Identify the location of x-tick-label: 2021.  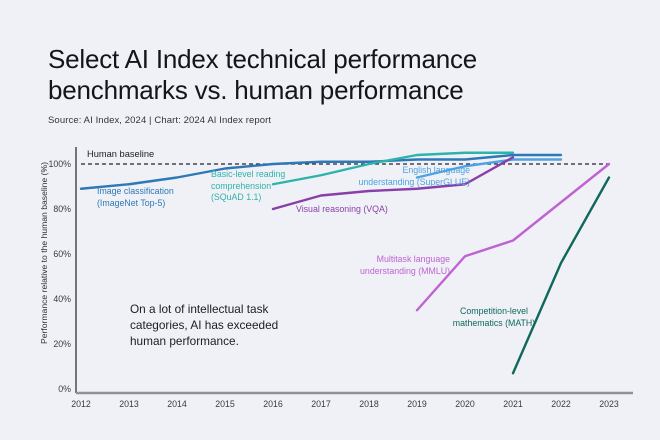
(513, 404).